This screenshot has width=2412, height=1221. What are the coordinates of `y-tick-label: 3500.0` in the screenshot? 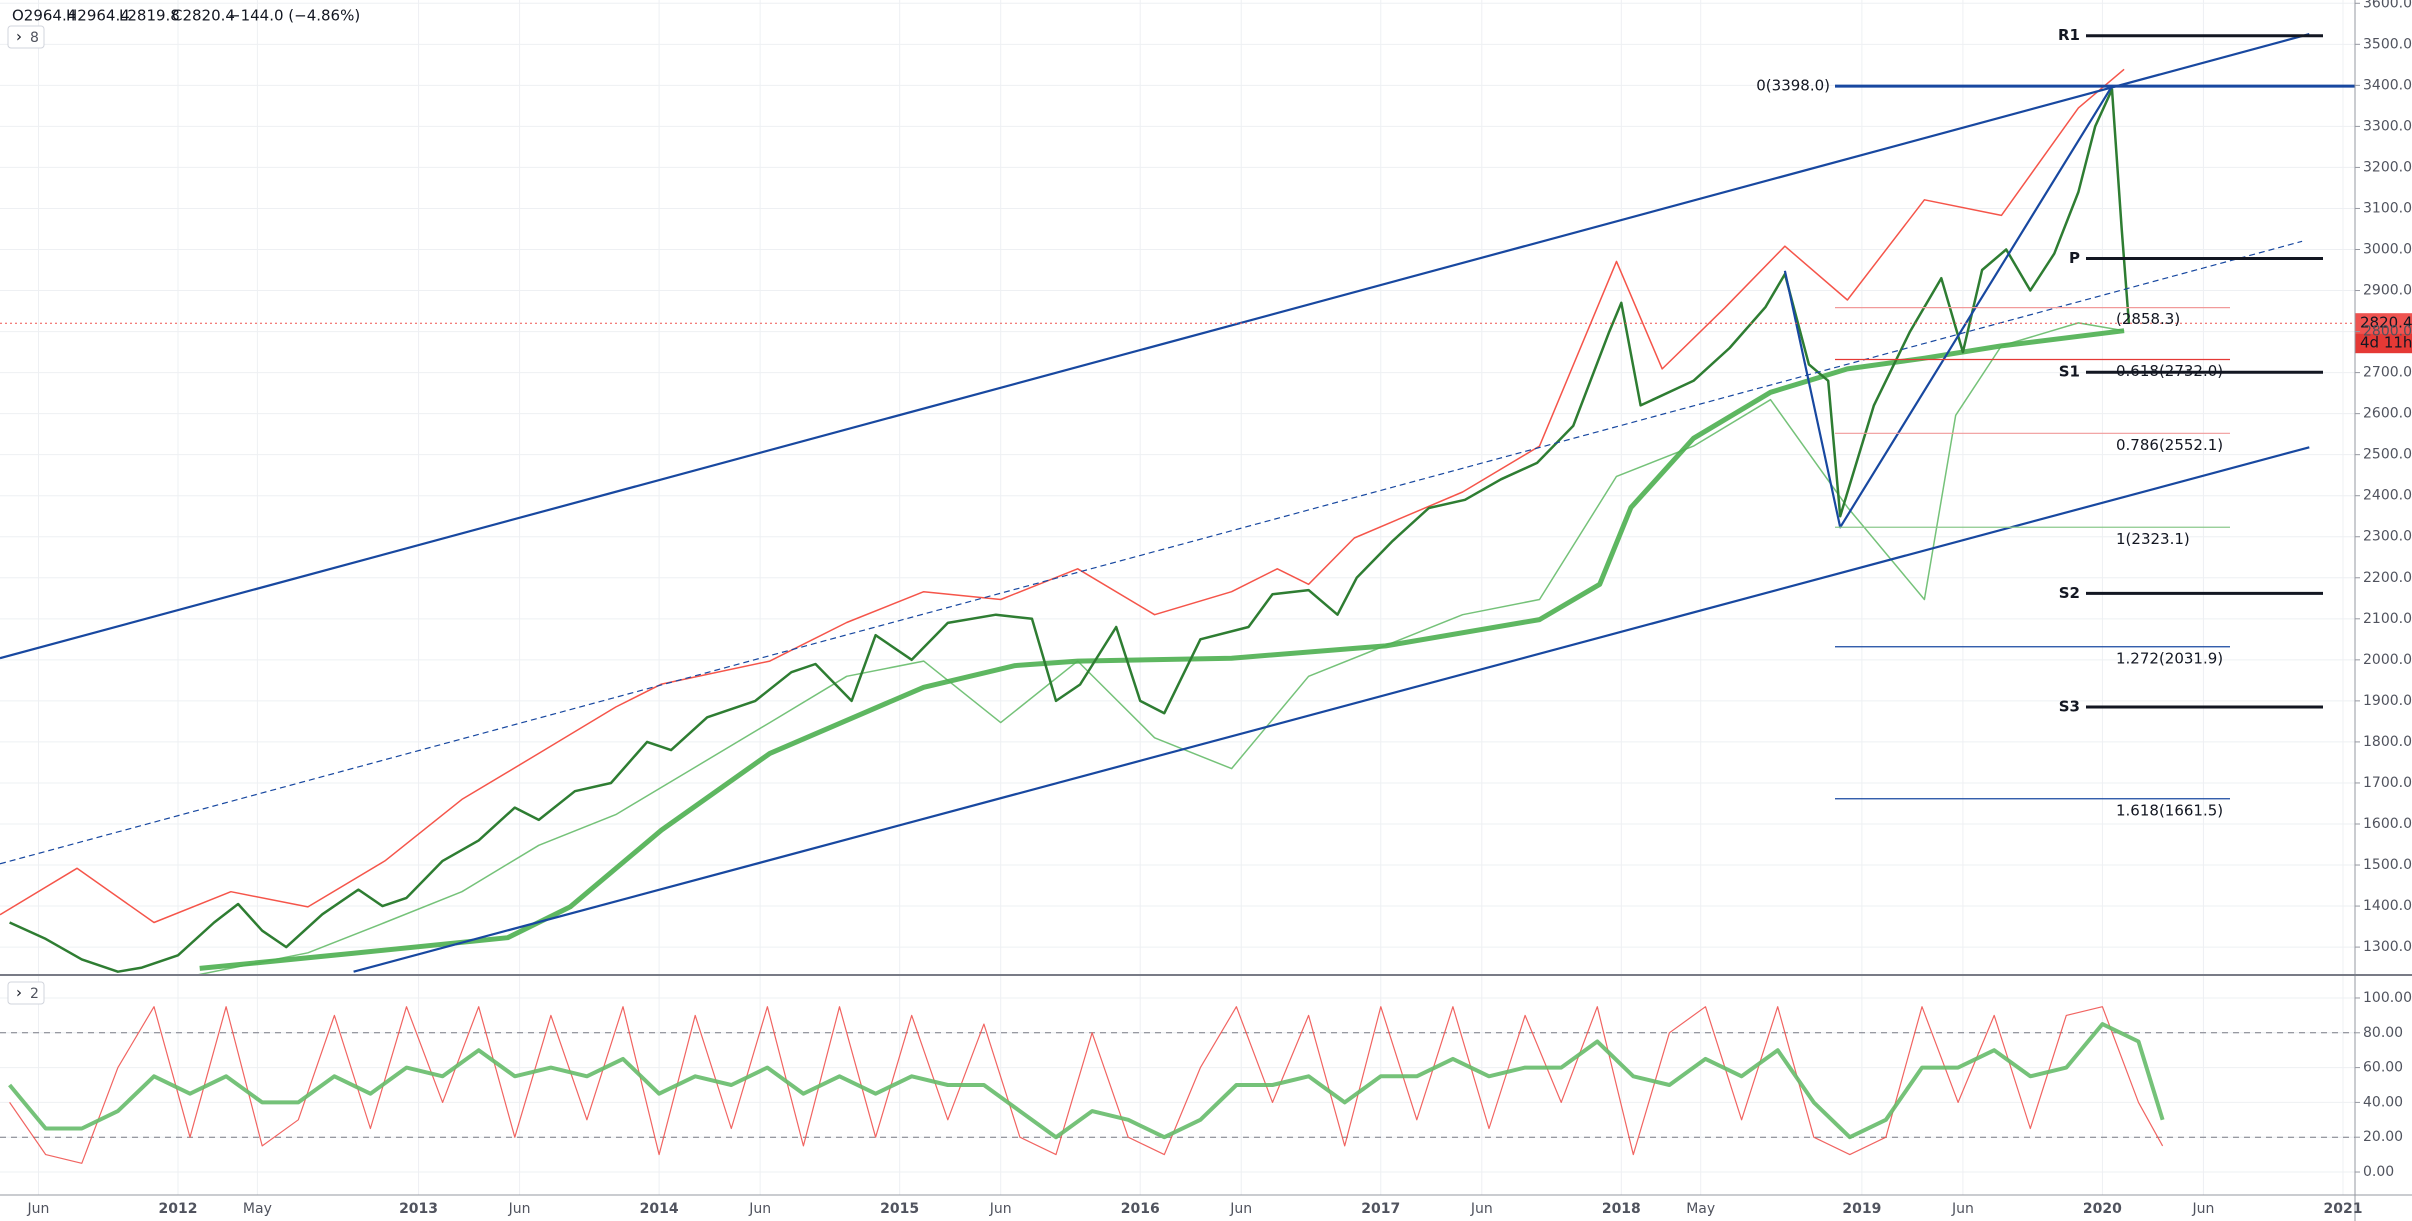 It's located at (2387, 44).